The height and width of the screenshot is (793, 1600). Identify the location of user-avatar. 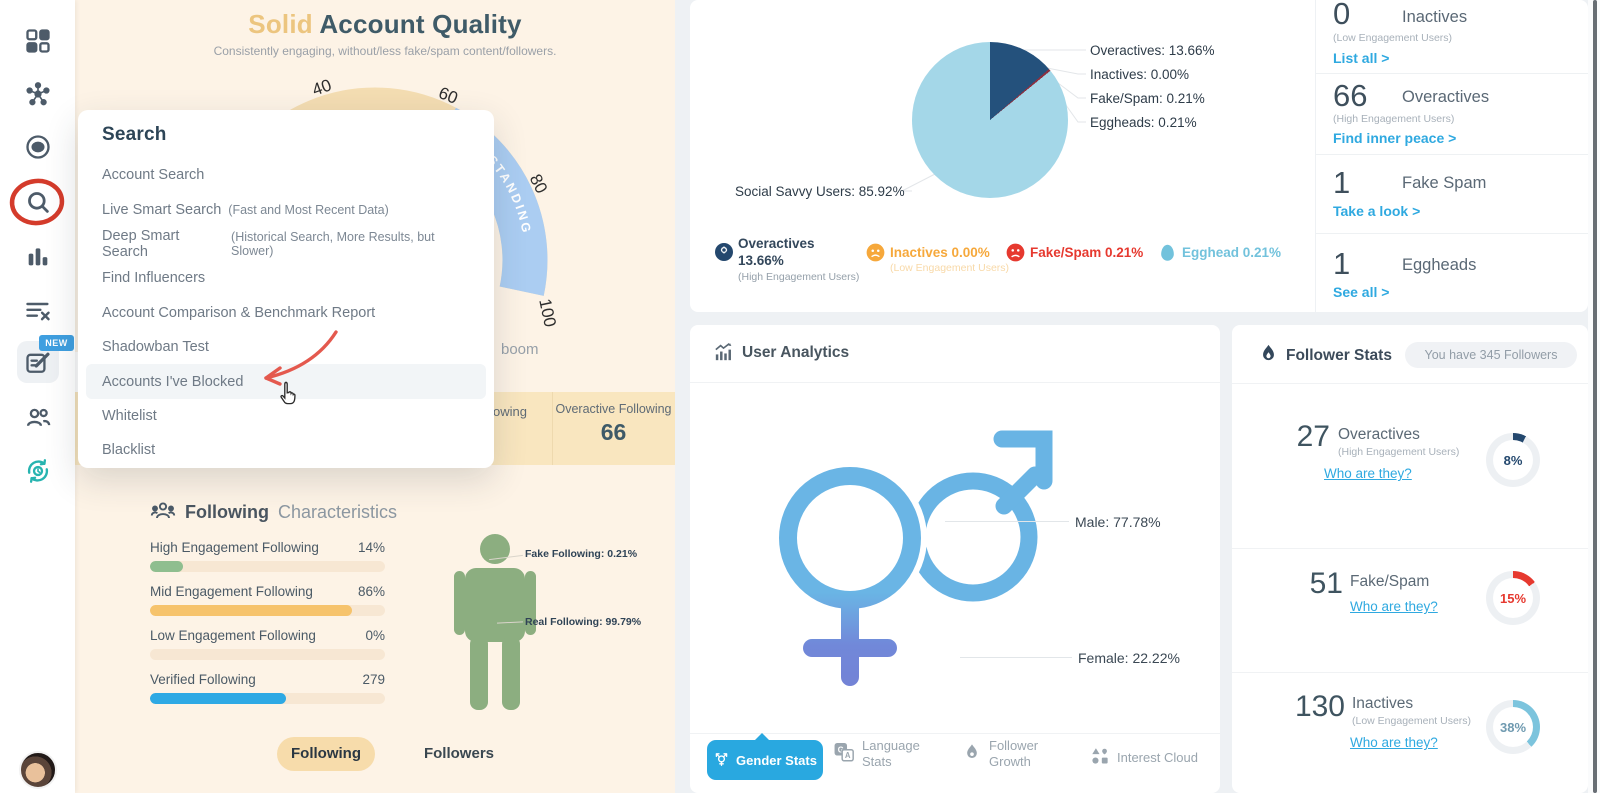
(38, 770).